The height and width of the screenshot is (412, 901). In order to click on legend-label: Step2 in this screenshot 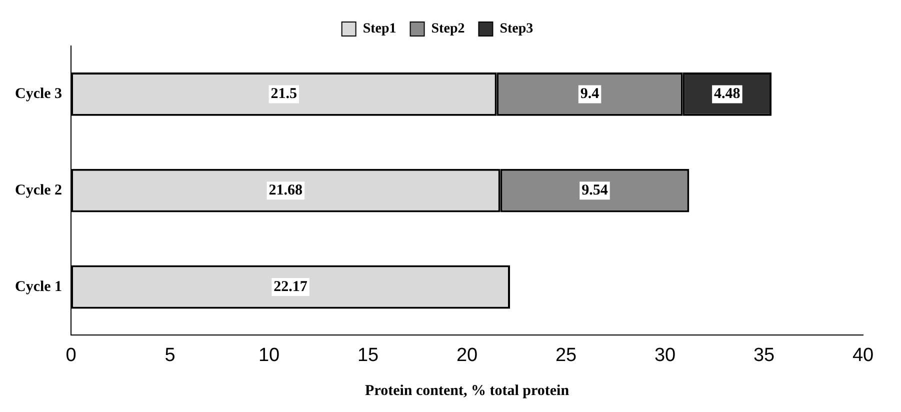, I will do `click(448, 29)`.